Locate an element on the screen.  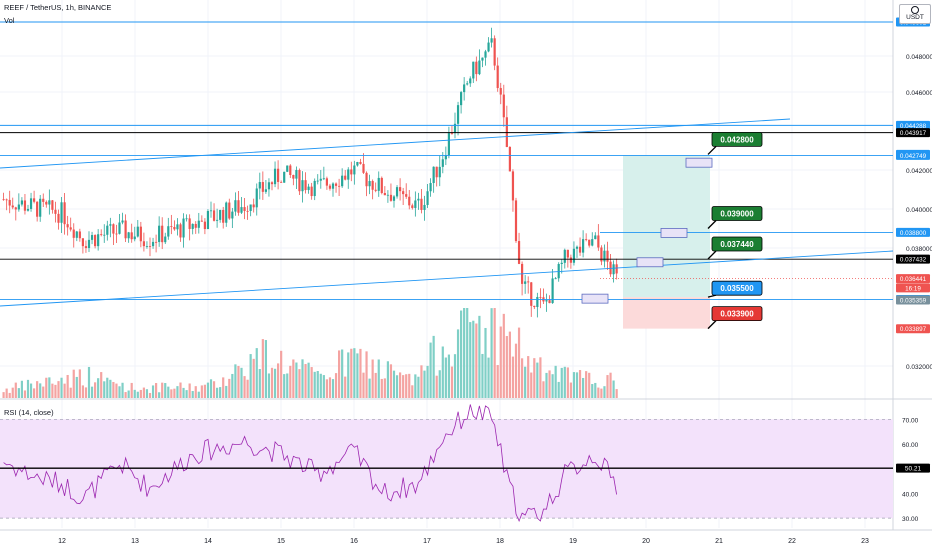
symbol-title: REEF / TetherUS, 1h, BINANCE is located at coordinates (58, 7).